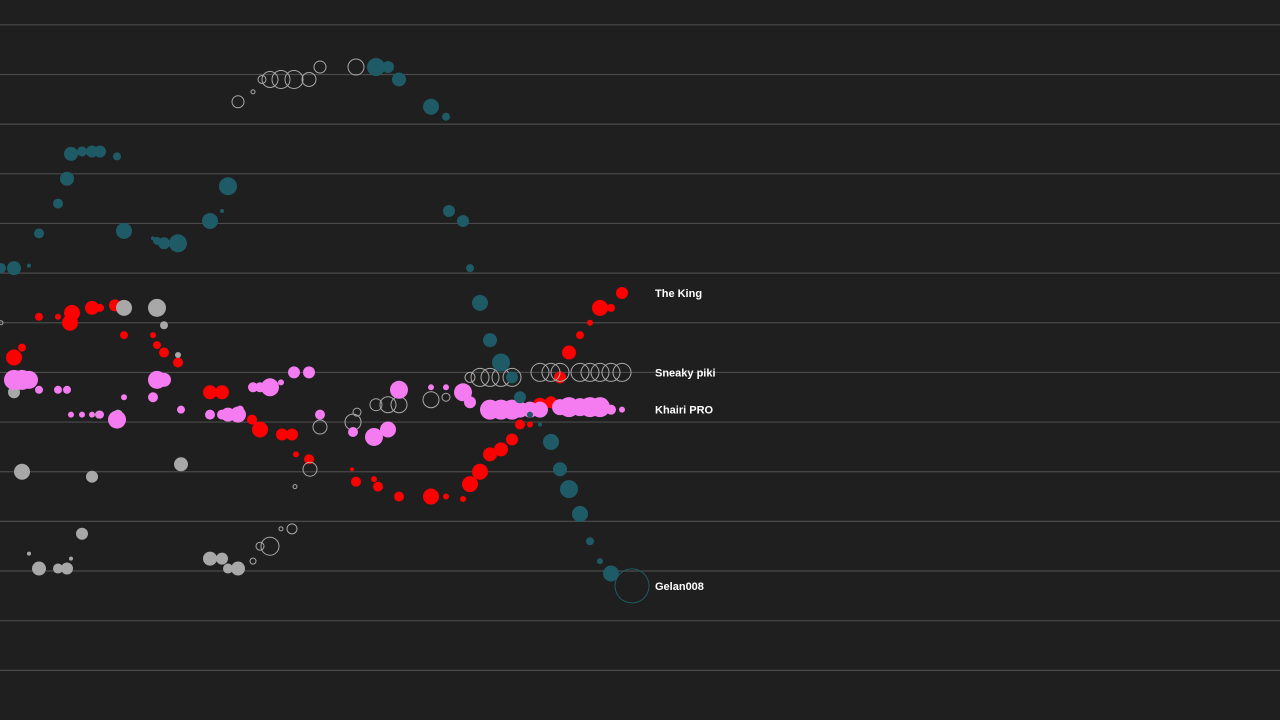 The width and height of the screenshot is (1280, 720). I want to click on series-label-the-king: The King, so click(678, 294).